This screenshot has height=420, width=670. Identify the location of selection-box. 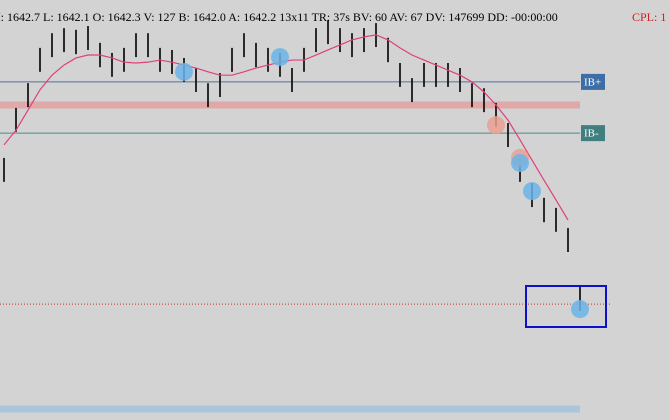
(566, 306).